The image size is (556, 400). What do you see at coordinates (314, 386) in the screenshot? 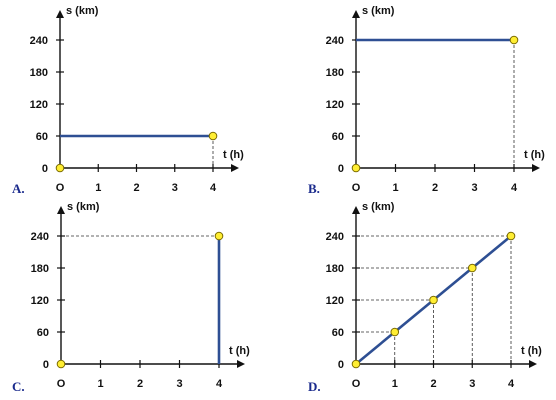
I see `option-label: D.` at bounding box center [314, 386].